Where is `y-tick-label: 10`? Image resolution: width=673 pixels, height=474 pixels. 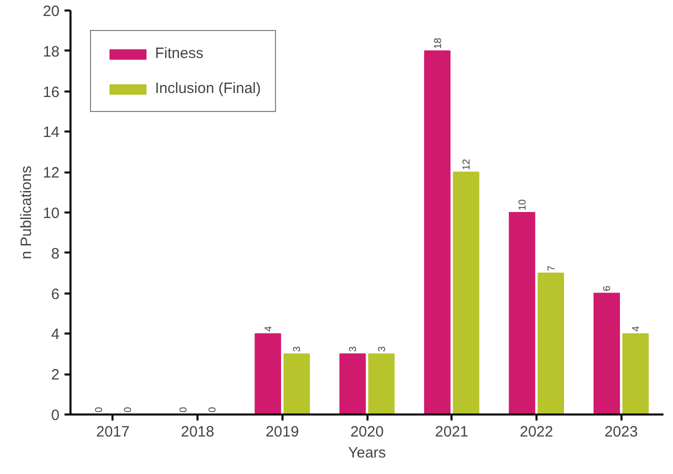
y-tick-label: 10 is located at coordinates (51, 213).